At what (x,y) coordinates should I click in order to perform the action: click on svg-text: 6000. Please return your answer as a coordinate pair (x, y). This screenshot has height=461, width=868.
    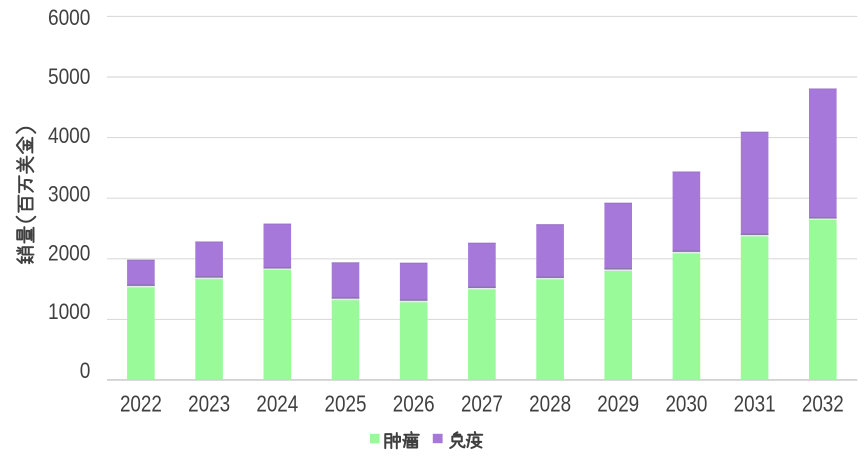
    Looking at the image, I should click on (69, 18).